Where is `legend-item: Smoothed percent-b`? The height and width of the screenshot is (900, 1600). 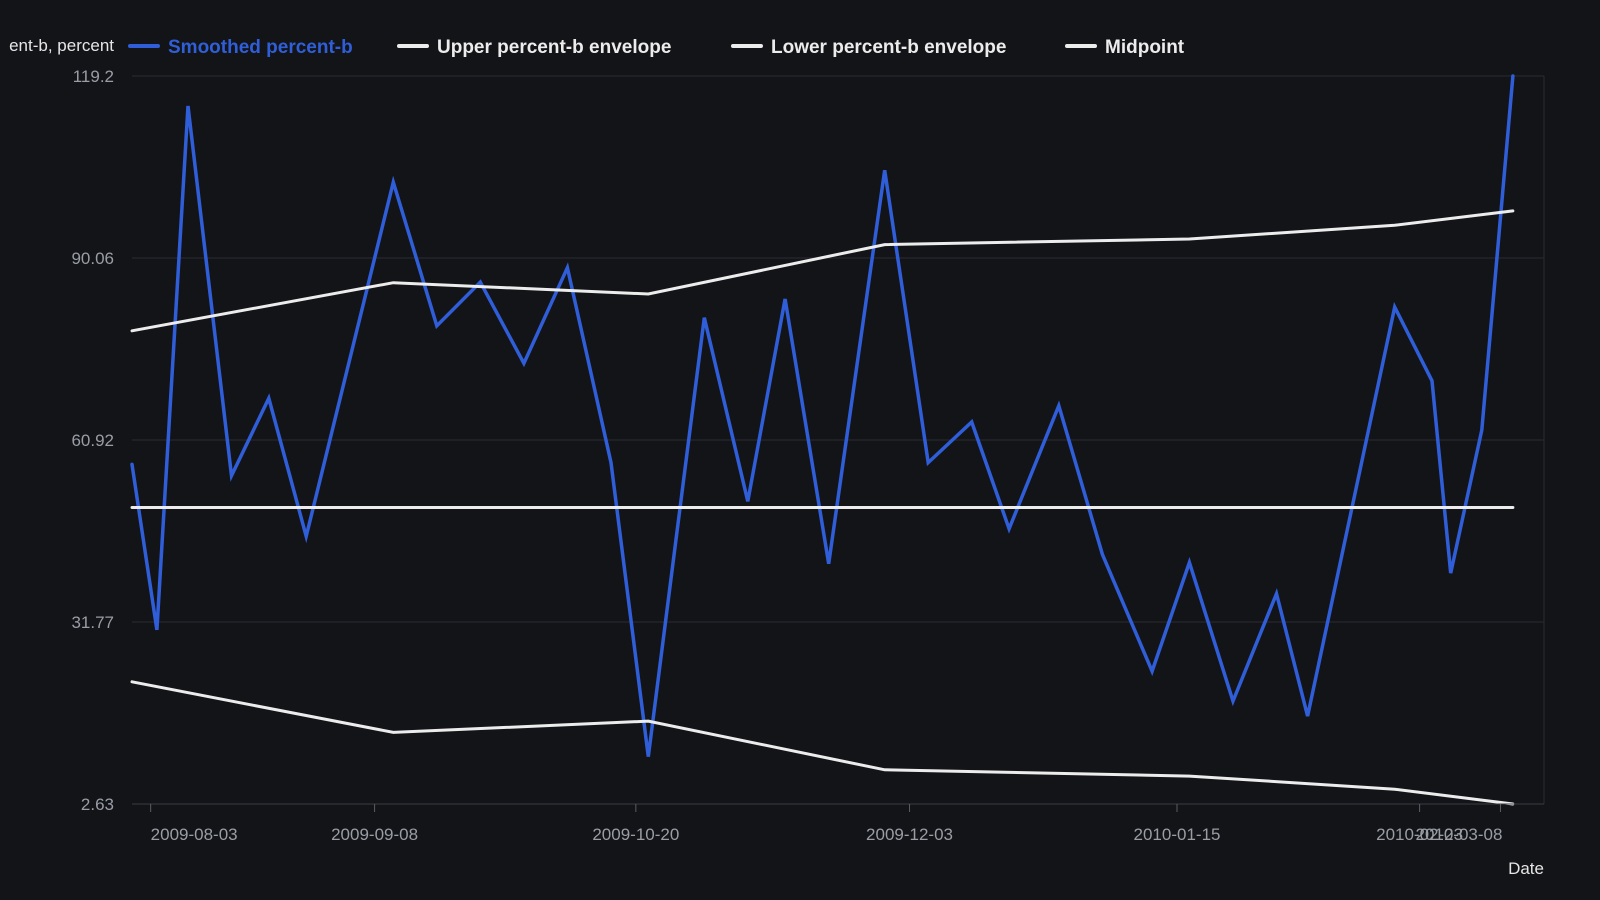
legend-item: Smoothed percent-b is located at coordinates (240, 47).